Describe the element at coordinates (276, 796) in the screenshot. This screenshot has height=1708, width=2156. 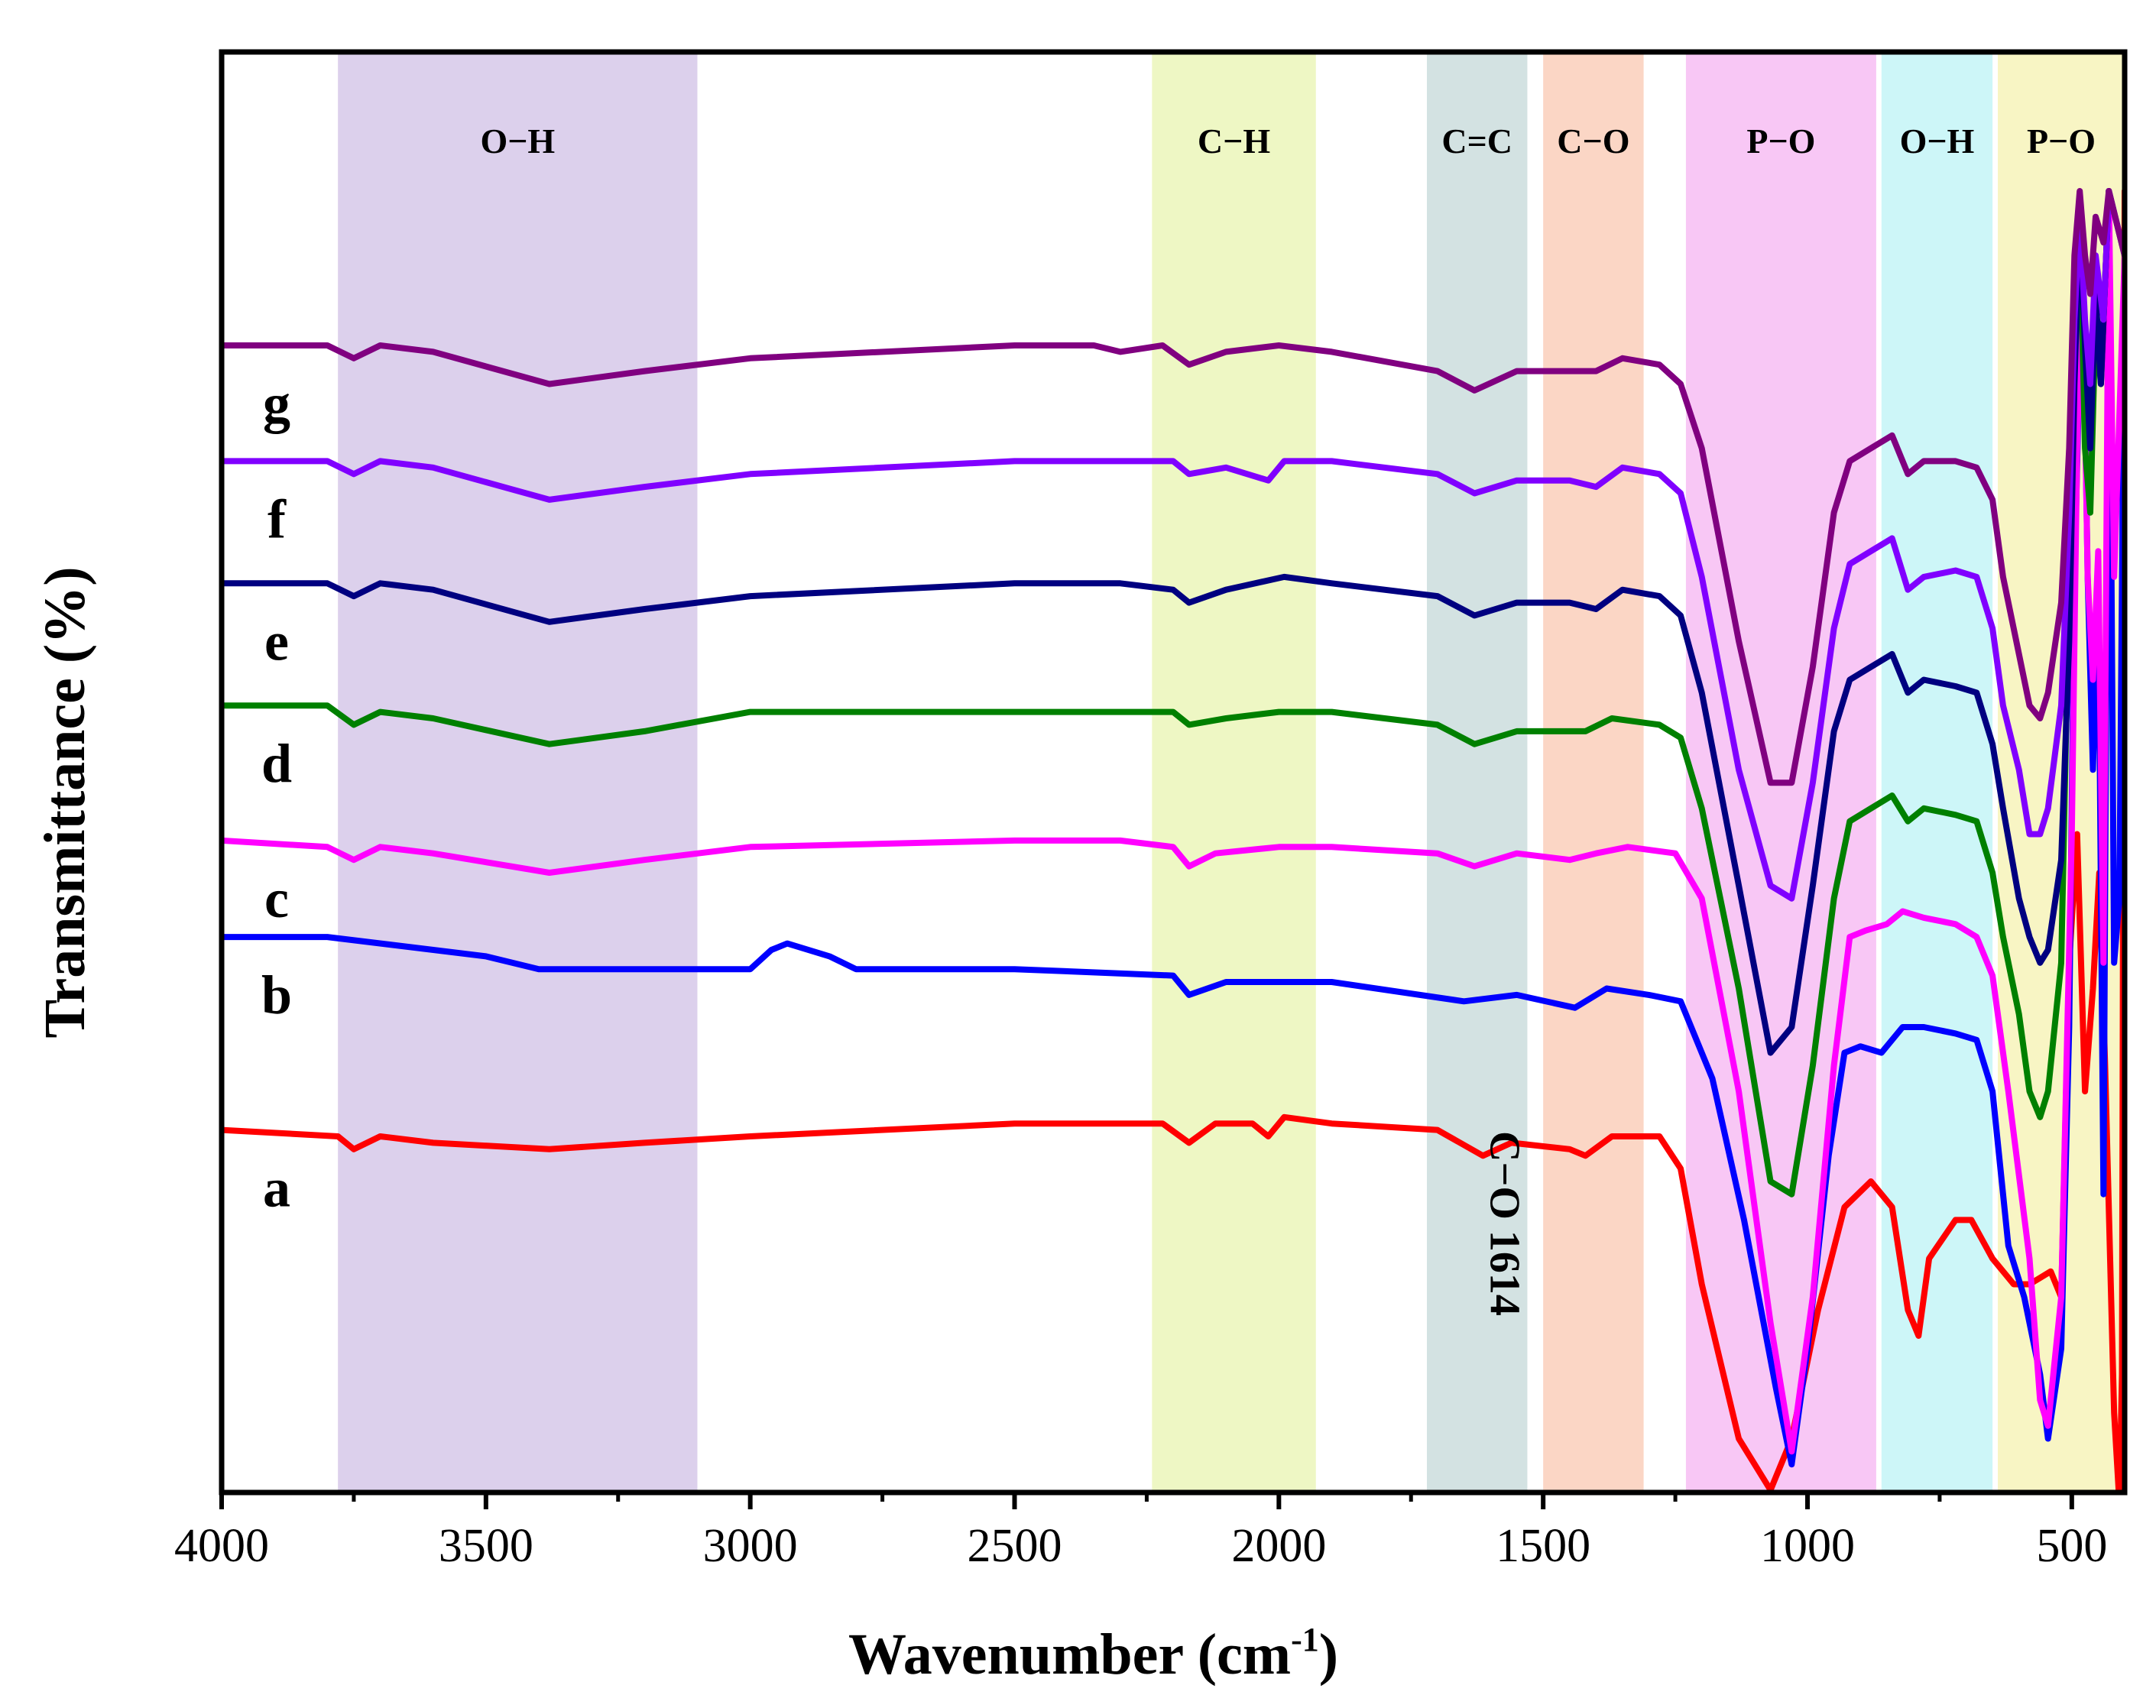
I see `series-labels: a bc de fg` at that location.